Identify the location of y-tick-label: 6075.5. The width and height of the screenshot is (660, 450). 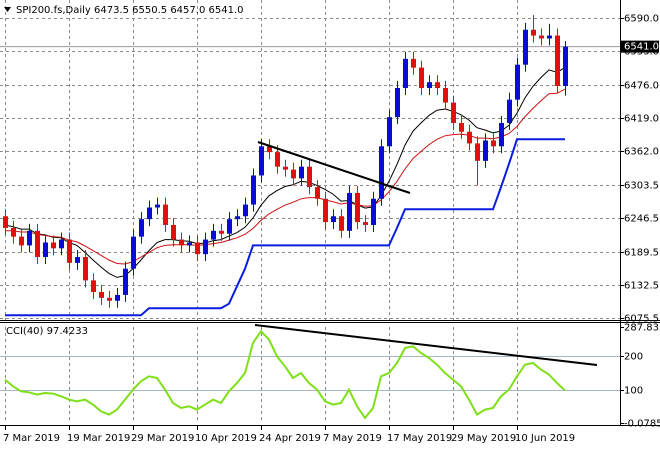
(641, 319).